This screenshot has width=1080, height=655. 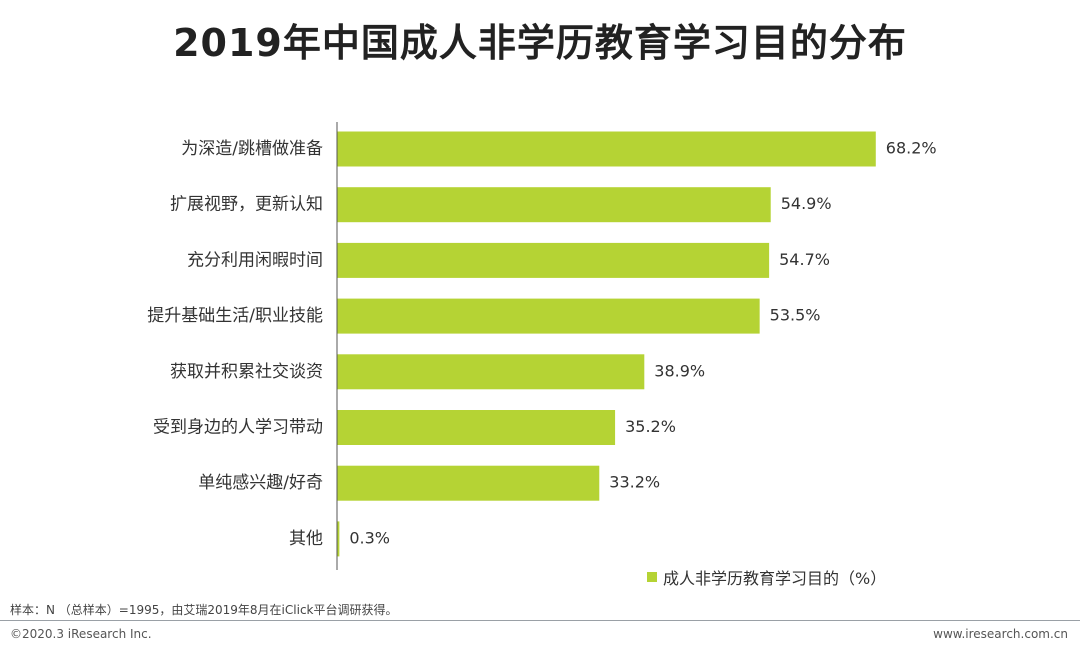 What do you see at coordinates (369, 537) in the screenshot?
I see `value-label-7: 0.3%` at bounding box center [369, 537].